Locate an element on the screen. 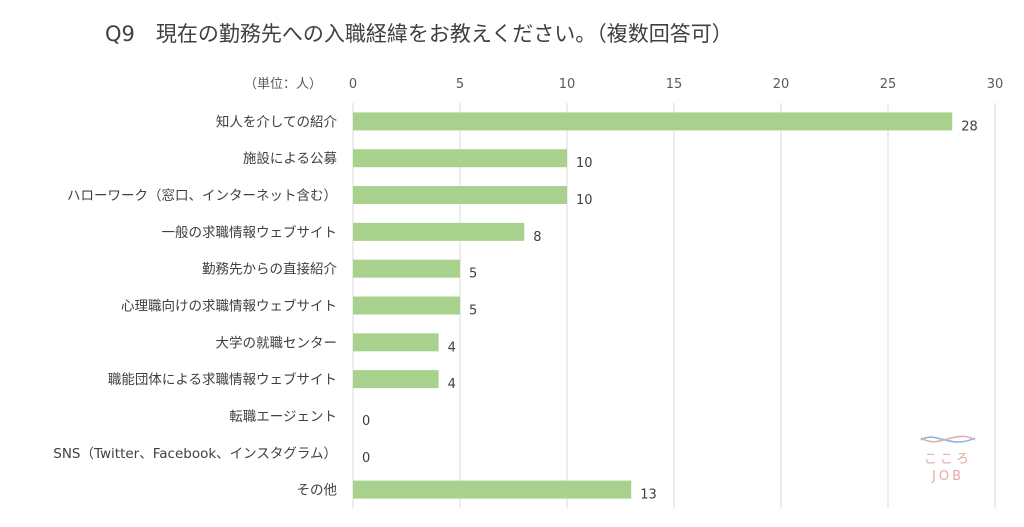 The width and height of the screenshot is (1024, 527). category-label: 転職エージェント is located at coordinates (283, 417).